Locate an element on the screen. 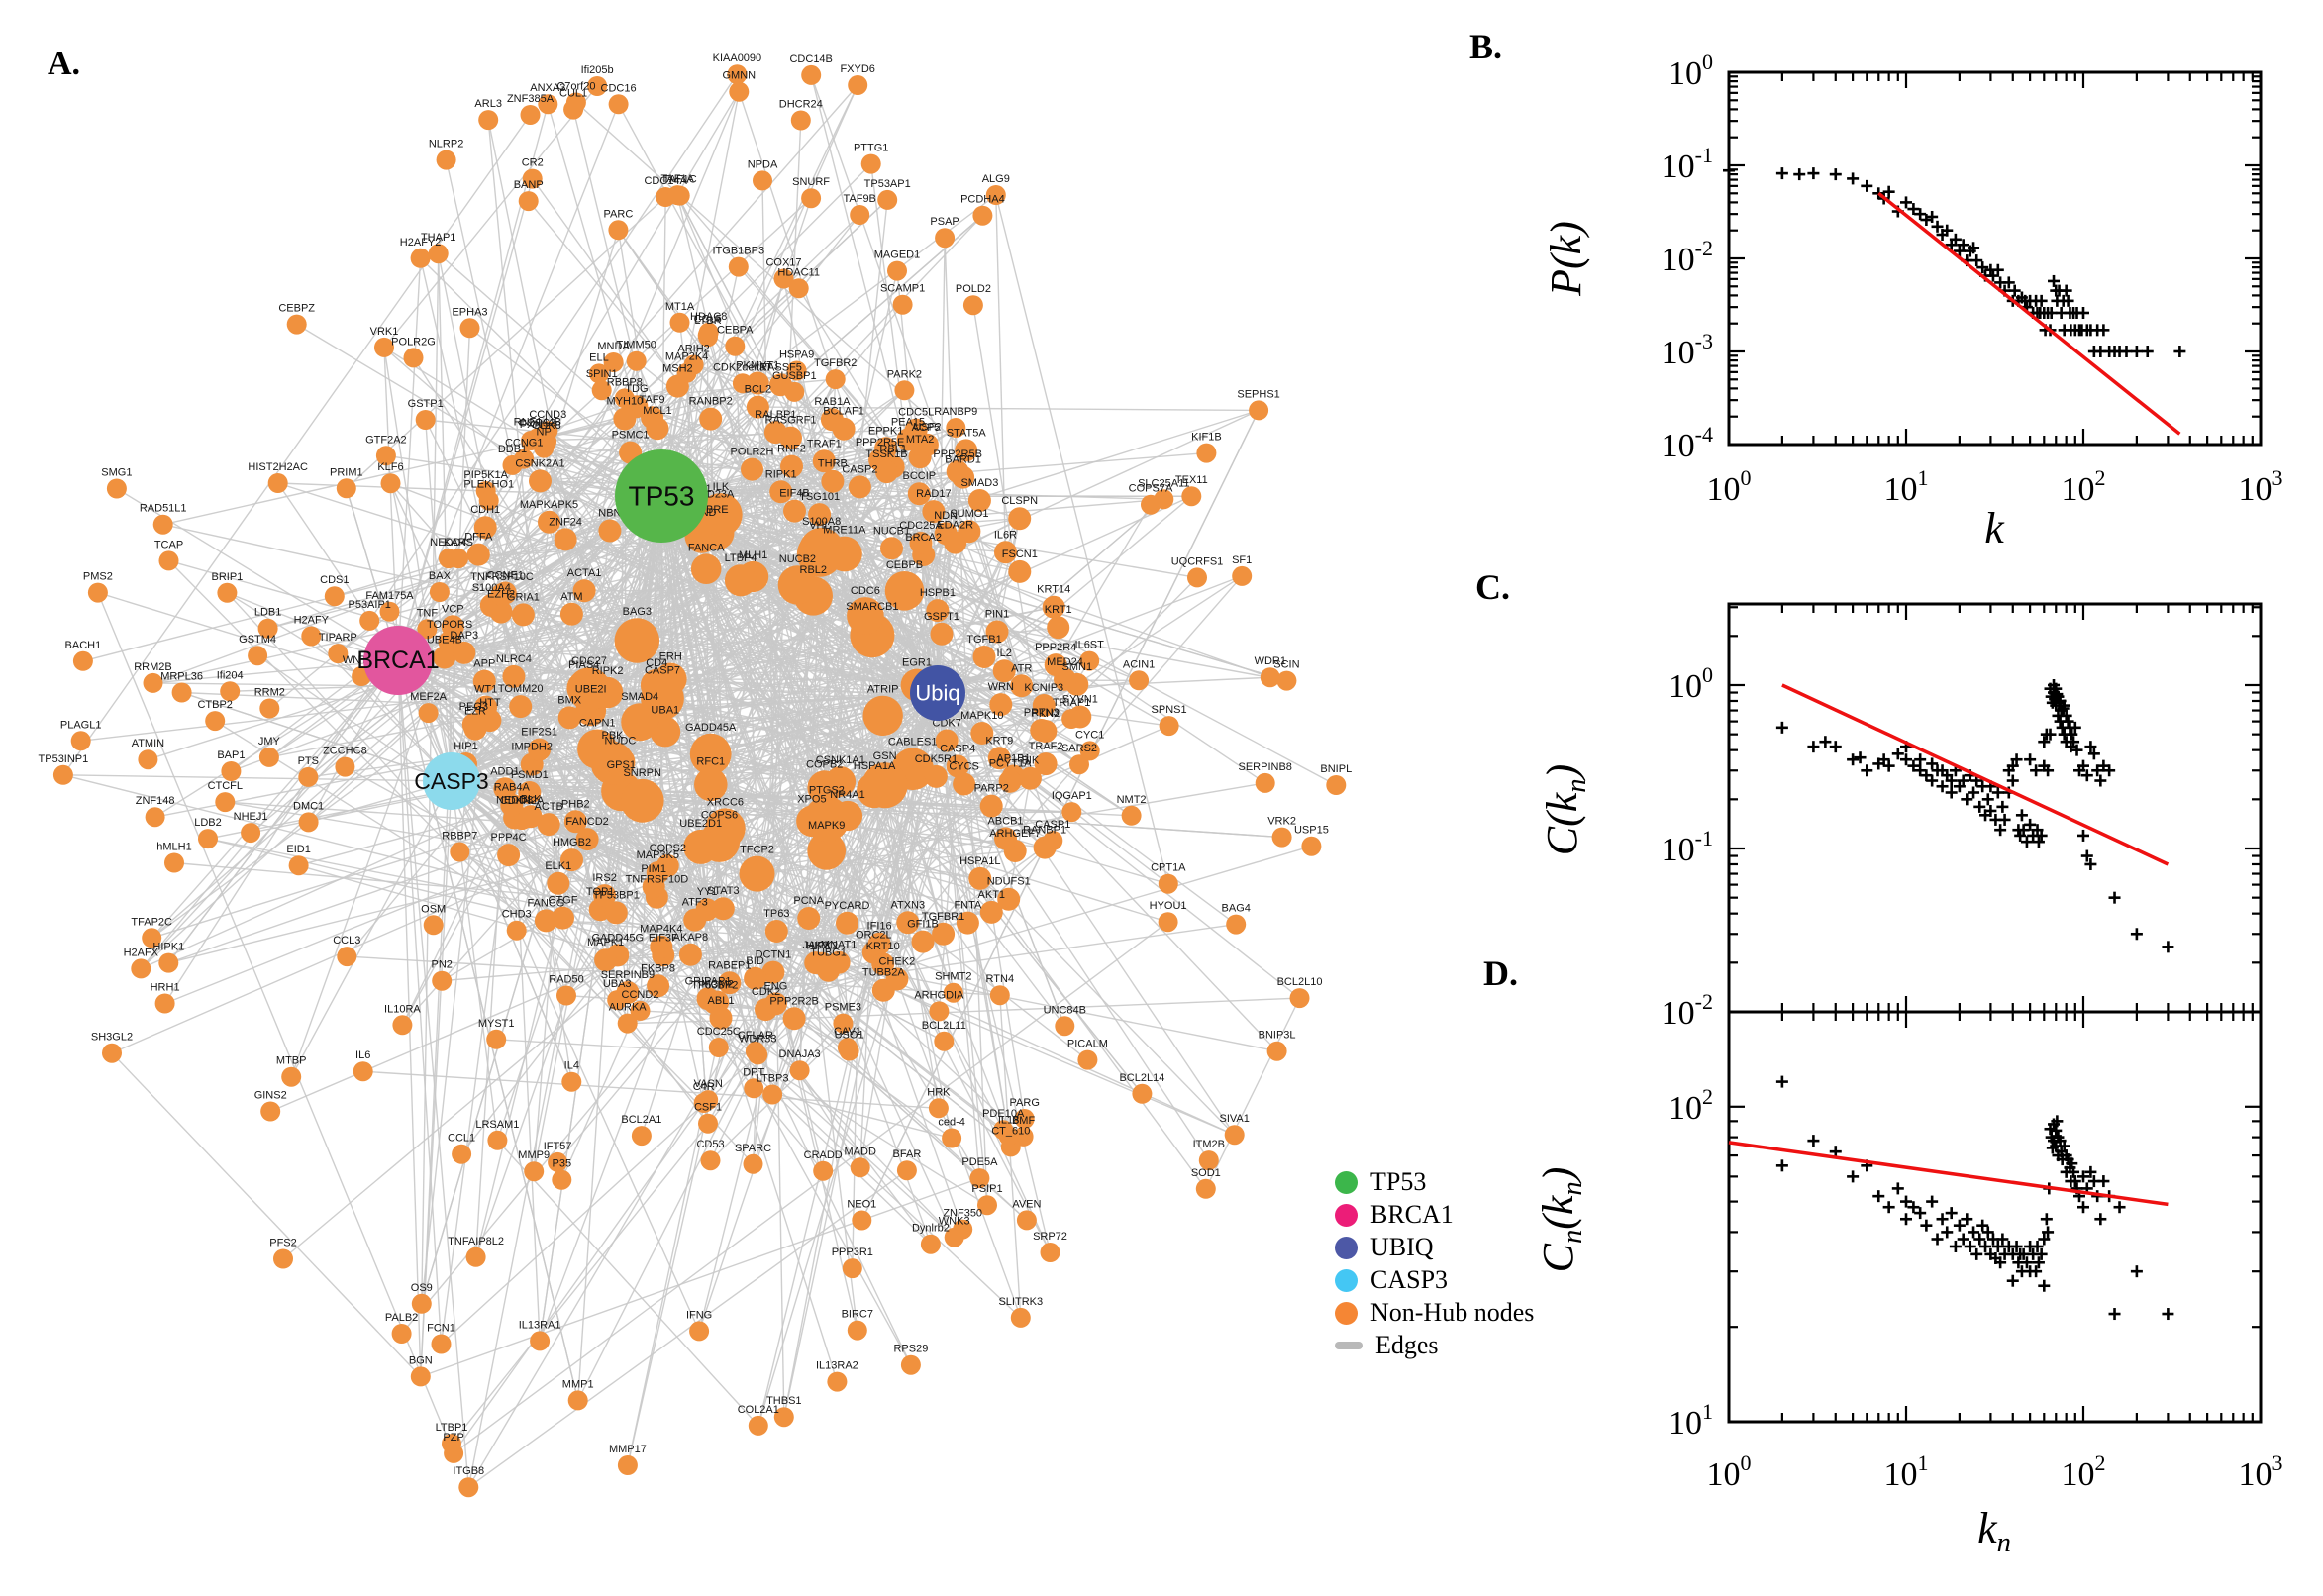  network-node-label: AURKA is located at coordinates (628, 1008).